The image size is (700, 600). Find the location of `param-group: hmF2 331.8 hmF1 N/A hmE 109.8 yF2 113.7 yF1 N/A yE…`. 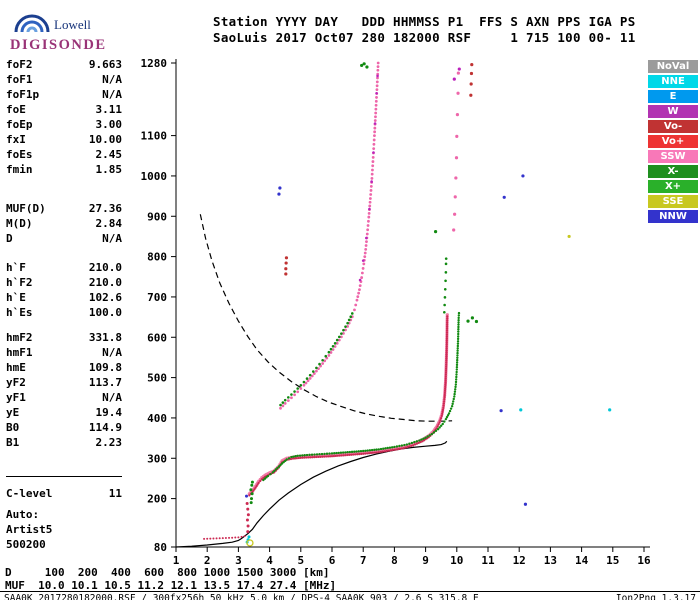

param-group: hmF2 331.8 hmF1 N/A hmE 109.8 yF2 113.7 yF1 N/A yE… is located at coordinates (64, 390).